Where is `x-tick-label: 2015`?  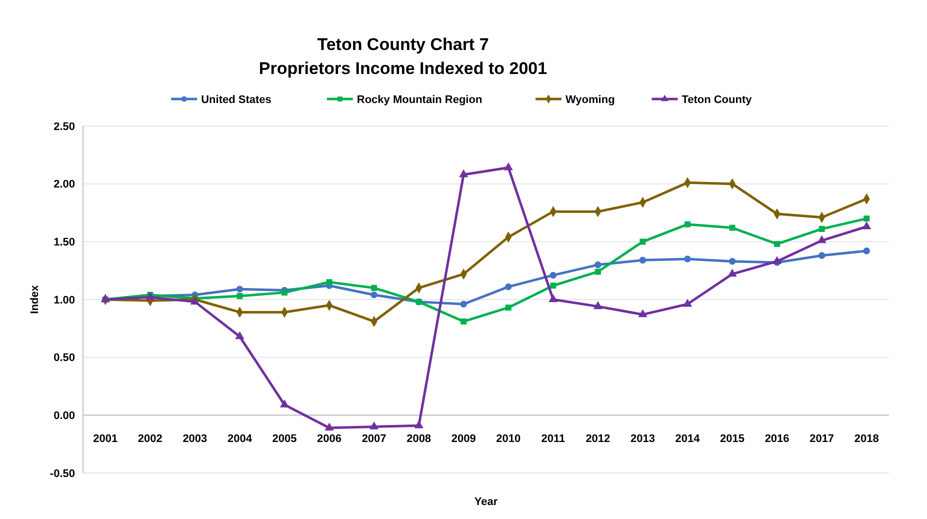 x-tick-label: 2015 is located at coordinates (732, 439).